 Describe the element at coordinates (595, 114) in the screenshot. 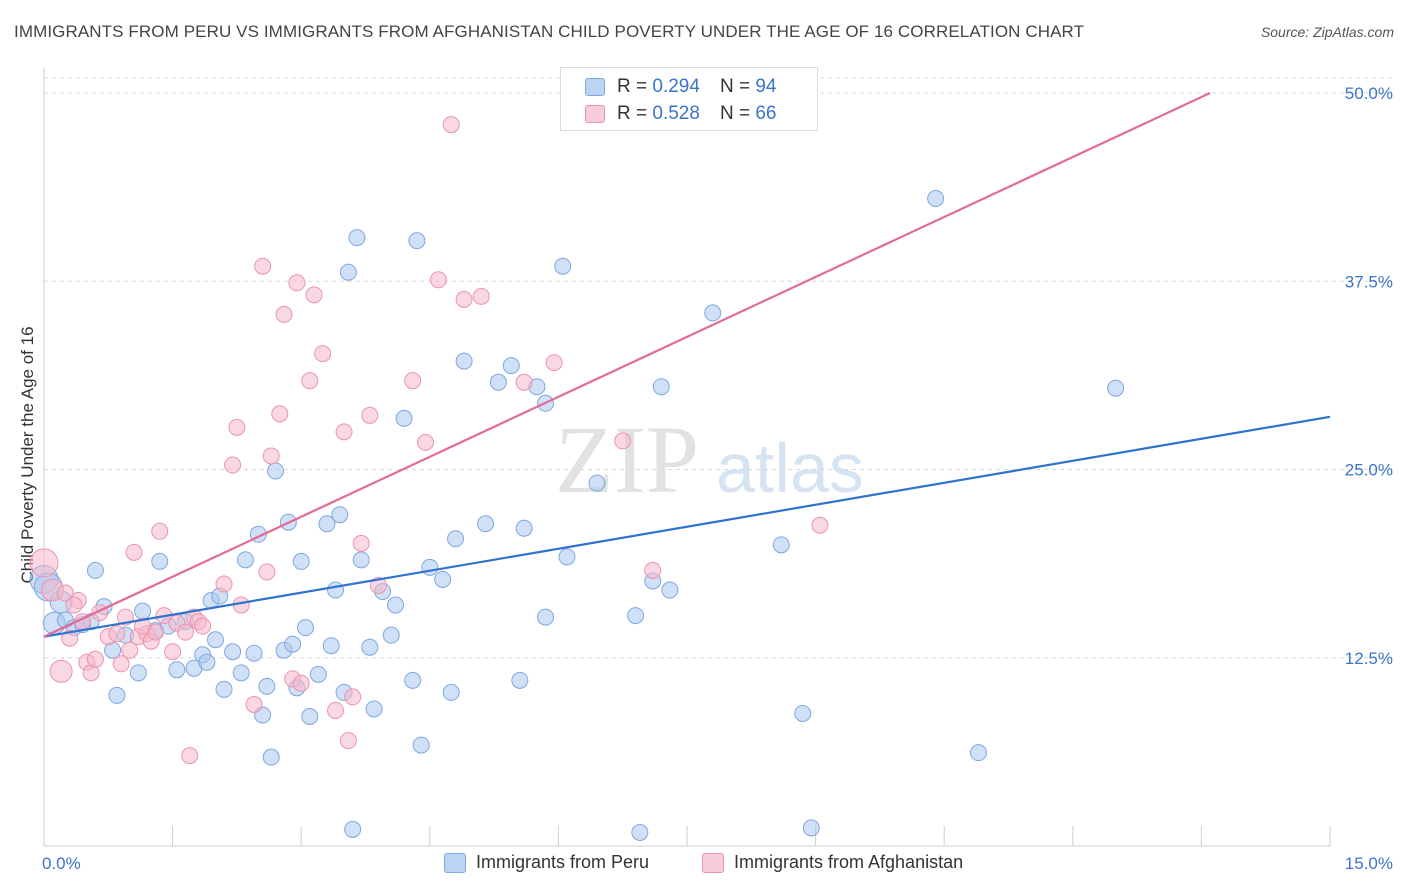

I see `afghanistan-swatch` at that location.